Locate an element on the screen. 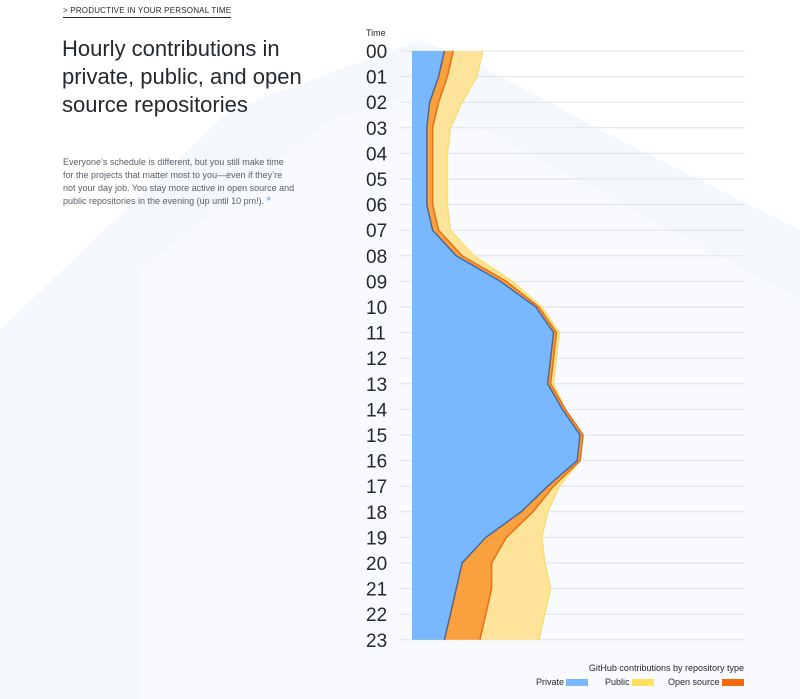 Image resolution: width=800 pixels, height=699 pixels. asterisk-icon: * is located at coordinates (268, 201).